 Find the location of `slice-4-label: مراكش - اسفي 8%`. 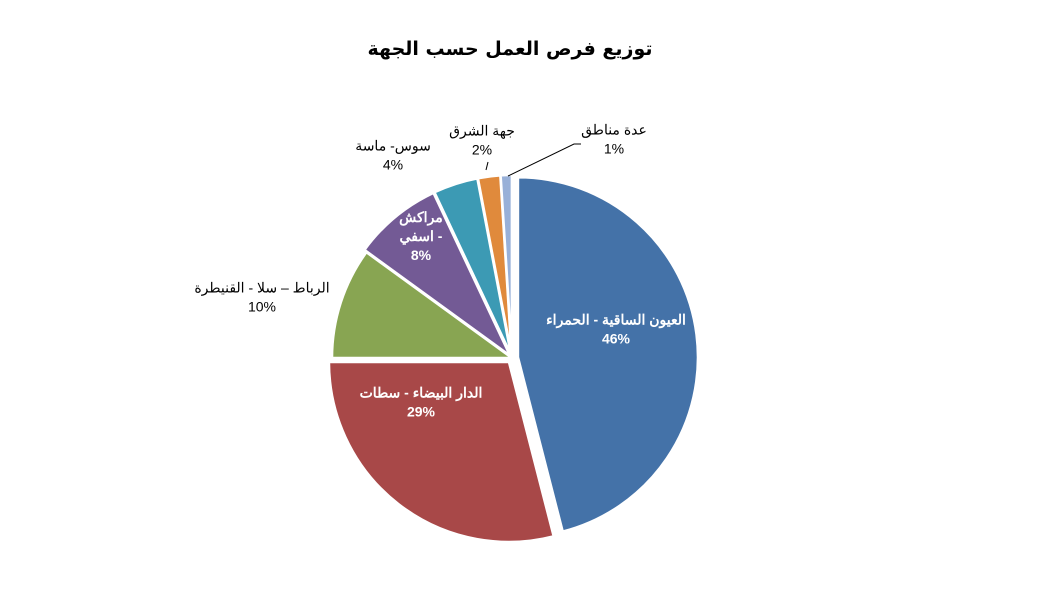

slice-4-label: مراكش - اسفي 8% is located at coordinates (421, 236).